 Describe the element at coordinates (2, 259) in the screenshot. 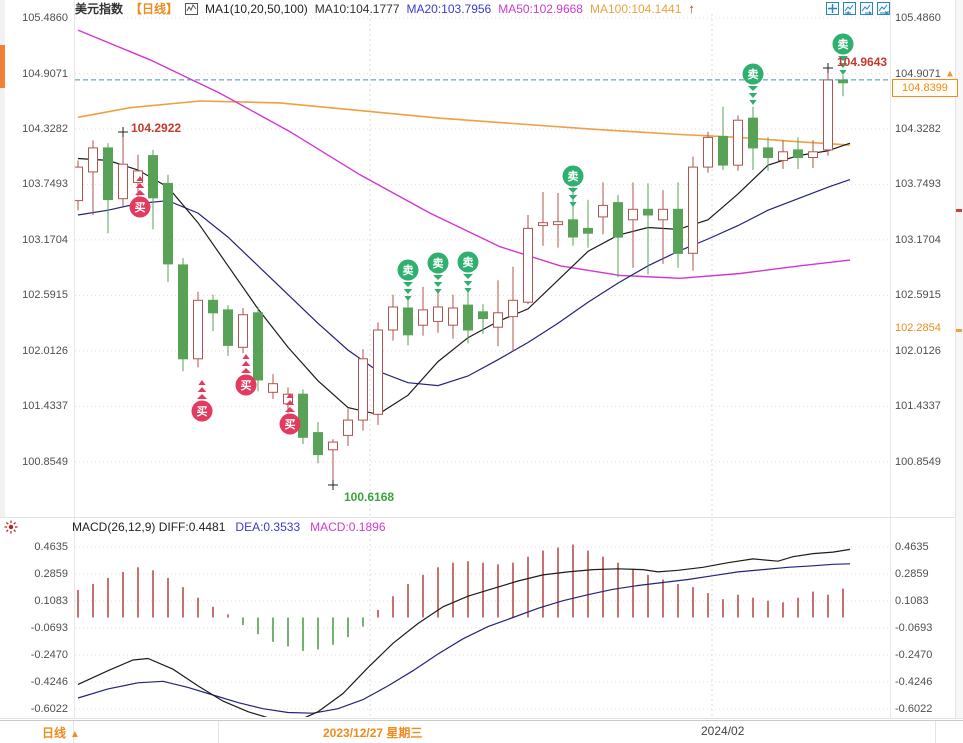

I see `left-scrollbar-track` at that location.